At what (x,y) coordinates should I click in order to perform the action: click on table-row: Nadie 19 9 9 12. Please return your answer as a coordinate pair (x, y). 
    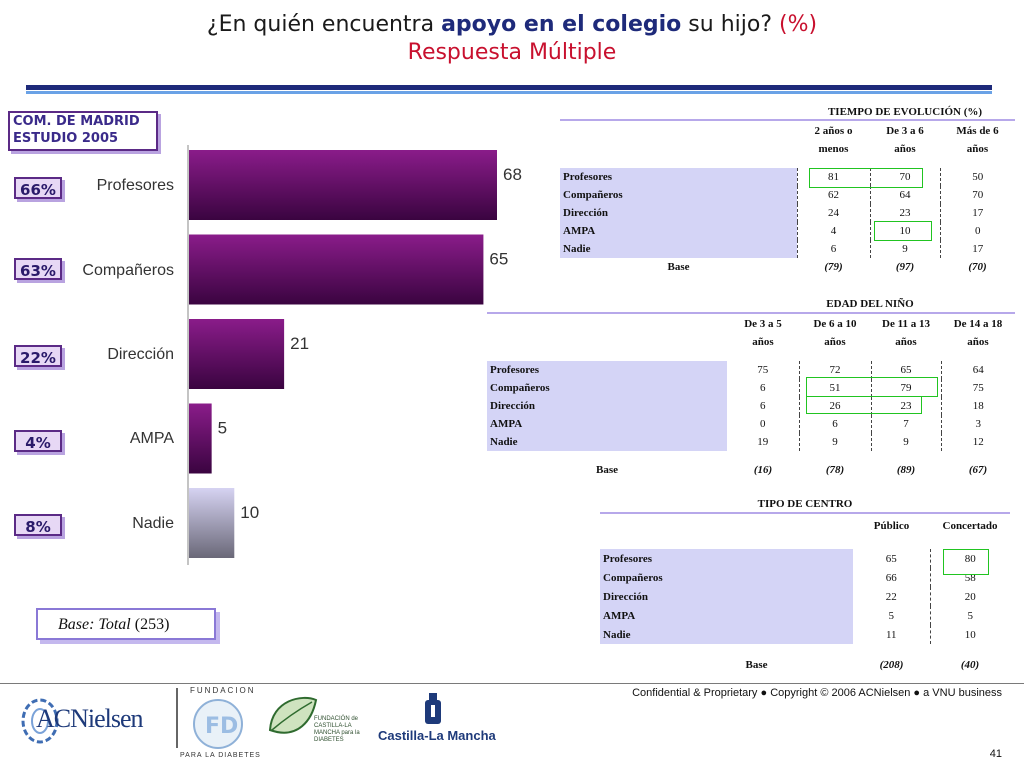
    Looking at the image, I should click on (751, 442).